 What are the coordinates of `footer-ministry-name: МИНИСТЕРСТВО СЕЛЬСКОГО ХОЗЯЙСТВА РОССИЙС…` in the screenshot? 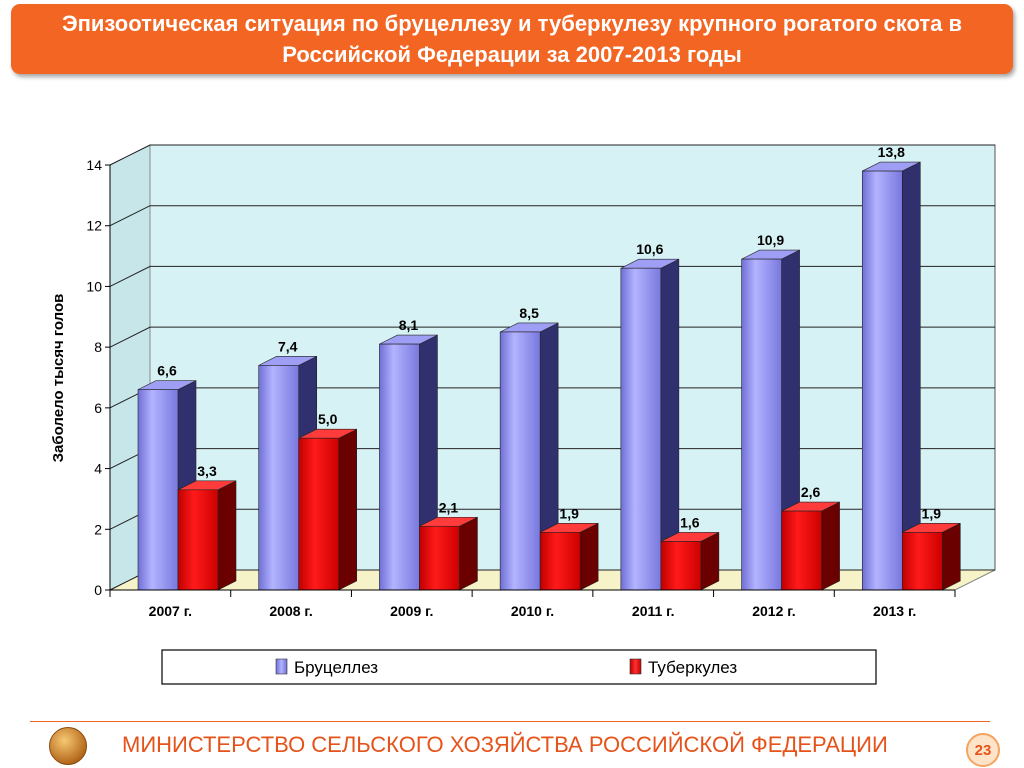 It's located at (505, 744).